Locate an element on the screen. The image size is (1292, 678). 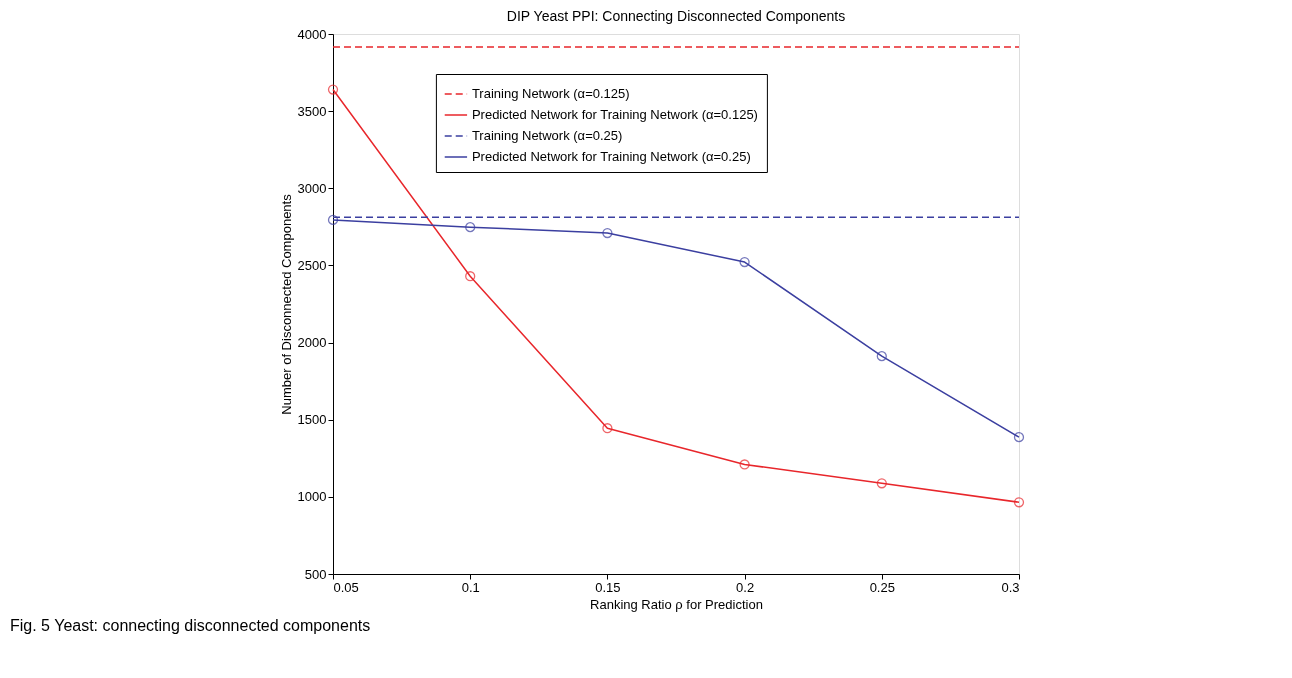
y-tick-label: 3500 is located at coordinates (312, 111).